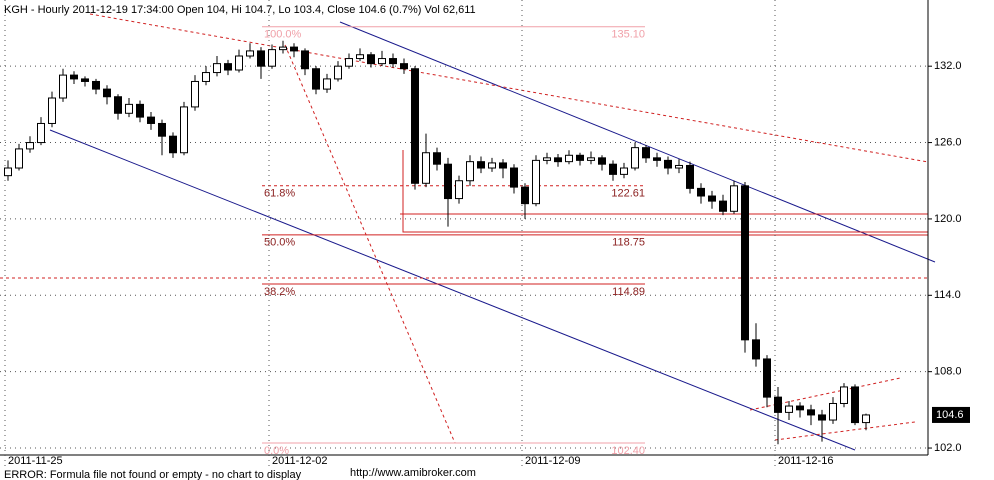 The image size is (994, 480). I want to click on y-tick-label: 102.0, so click(948, 448).